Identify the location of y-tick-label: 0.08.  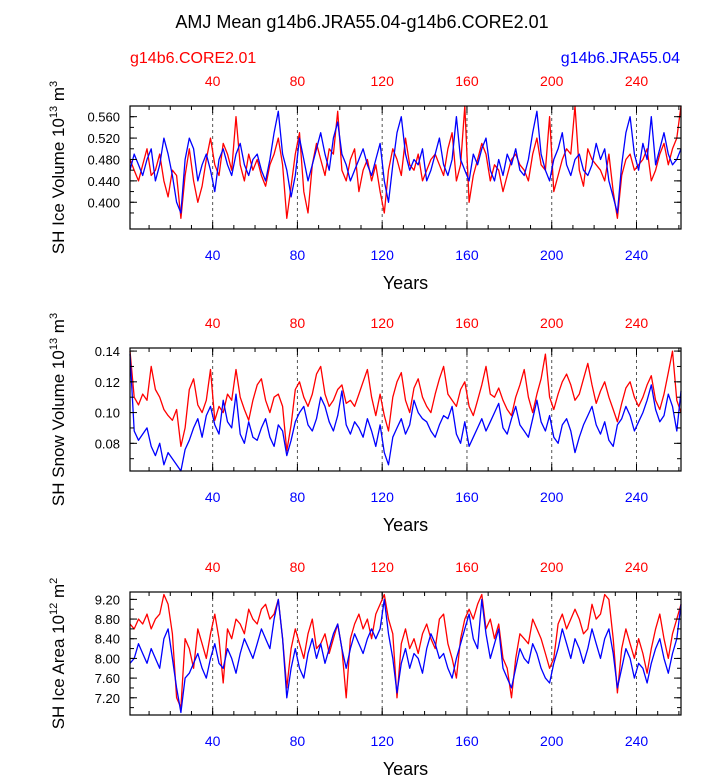
(107, 443).